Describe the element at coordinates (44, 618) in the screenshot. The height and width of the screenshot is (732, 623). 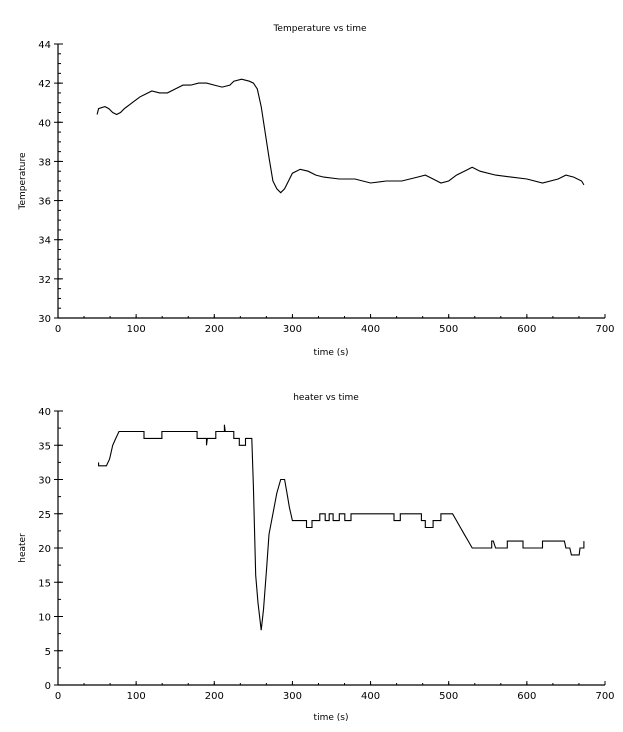
I see `y-tick-label: 10` at that location.